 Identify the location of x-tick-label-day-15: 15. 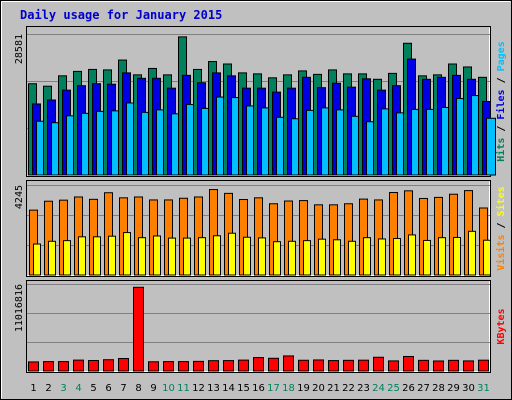
(243, 388).